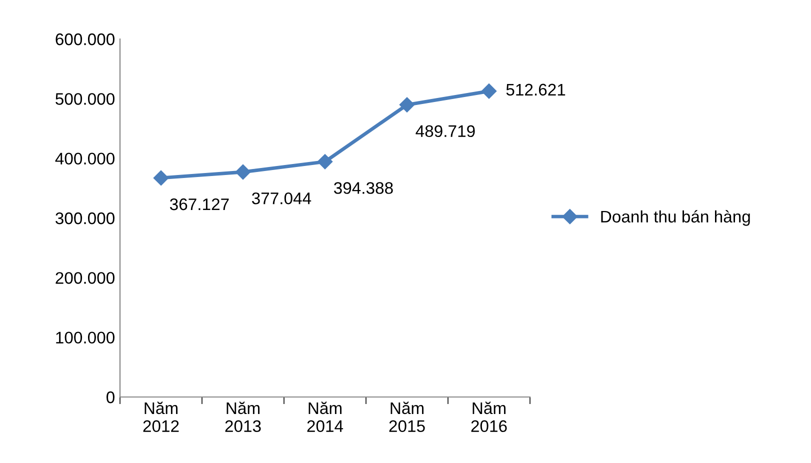 Image resolution: width=811 pixels, height=463 pixels. What do you see at coordinates (85, 218) in the screenshot?
I see `y-tick-label: 300.000` at bounding box center [85, 218].